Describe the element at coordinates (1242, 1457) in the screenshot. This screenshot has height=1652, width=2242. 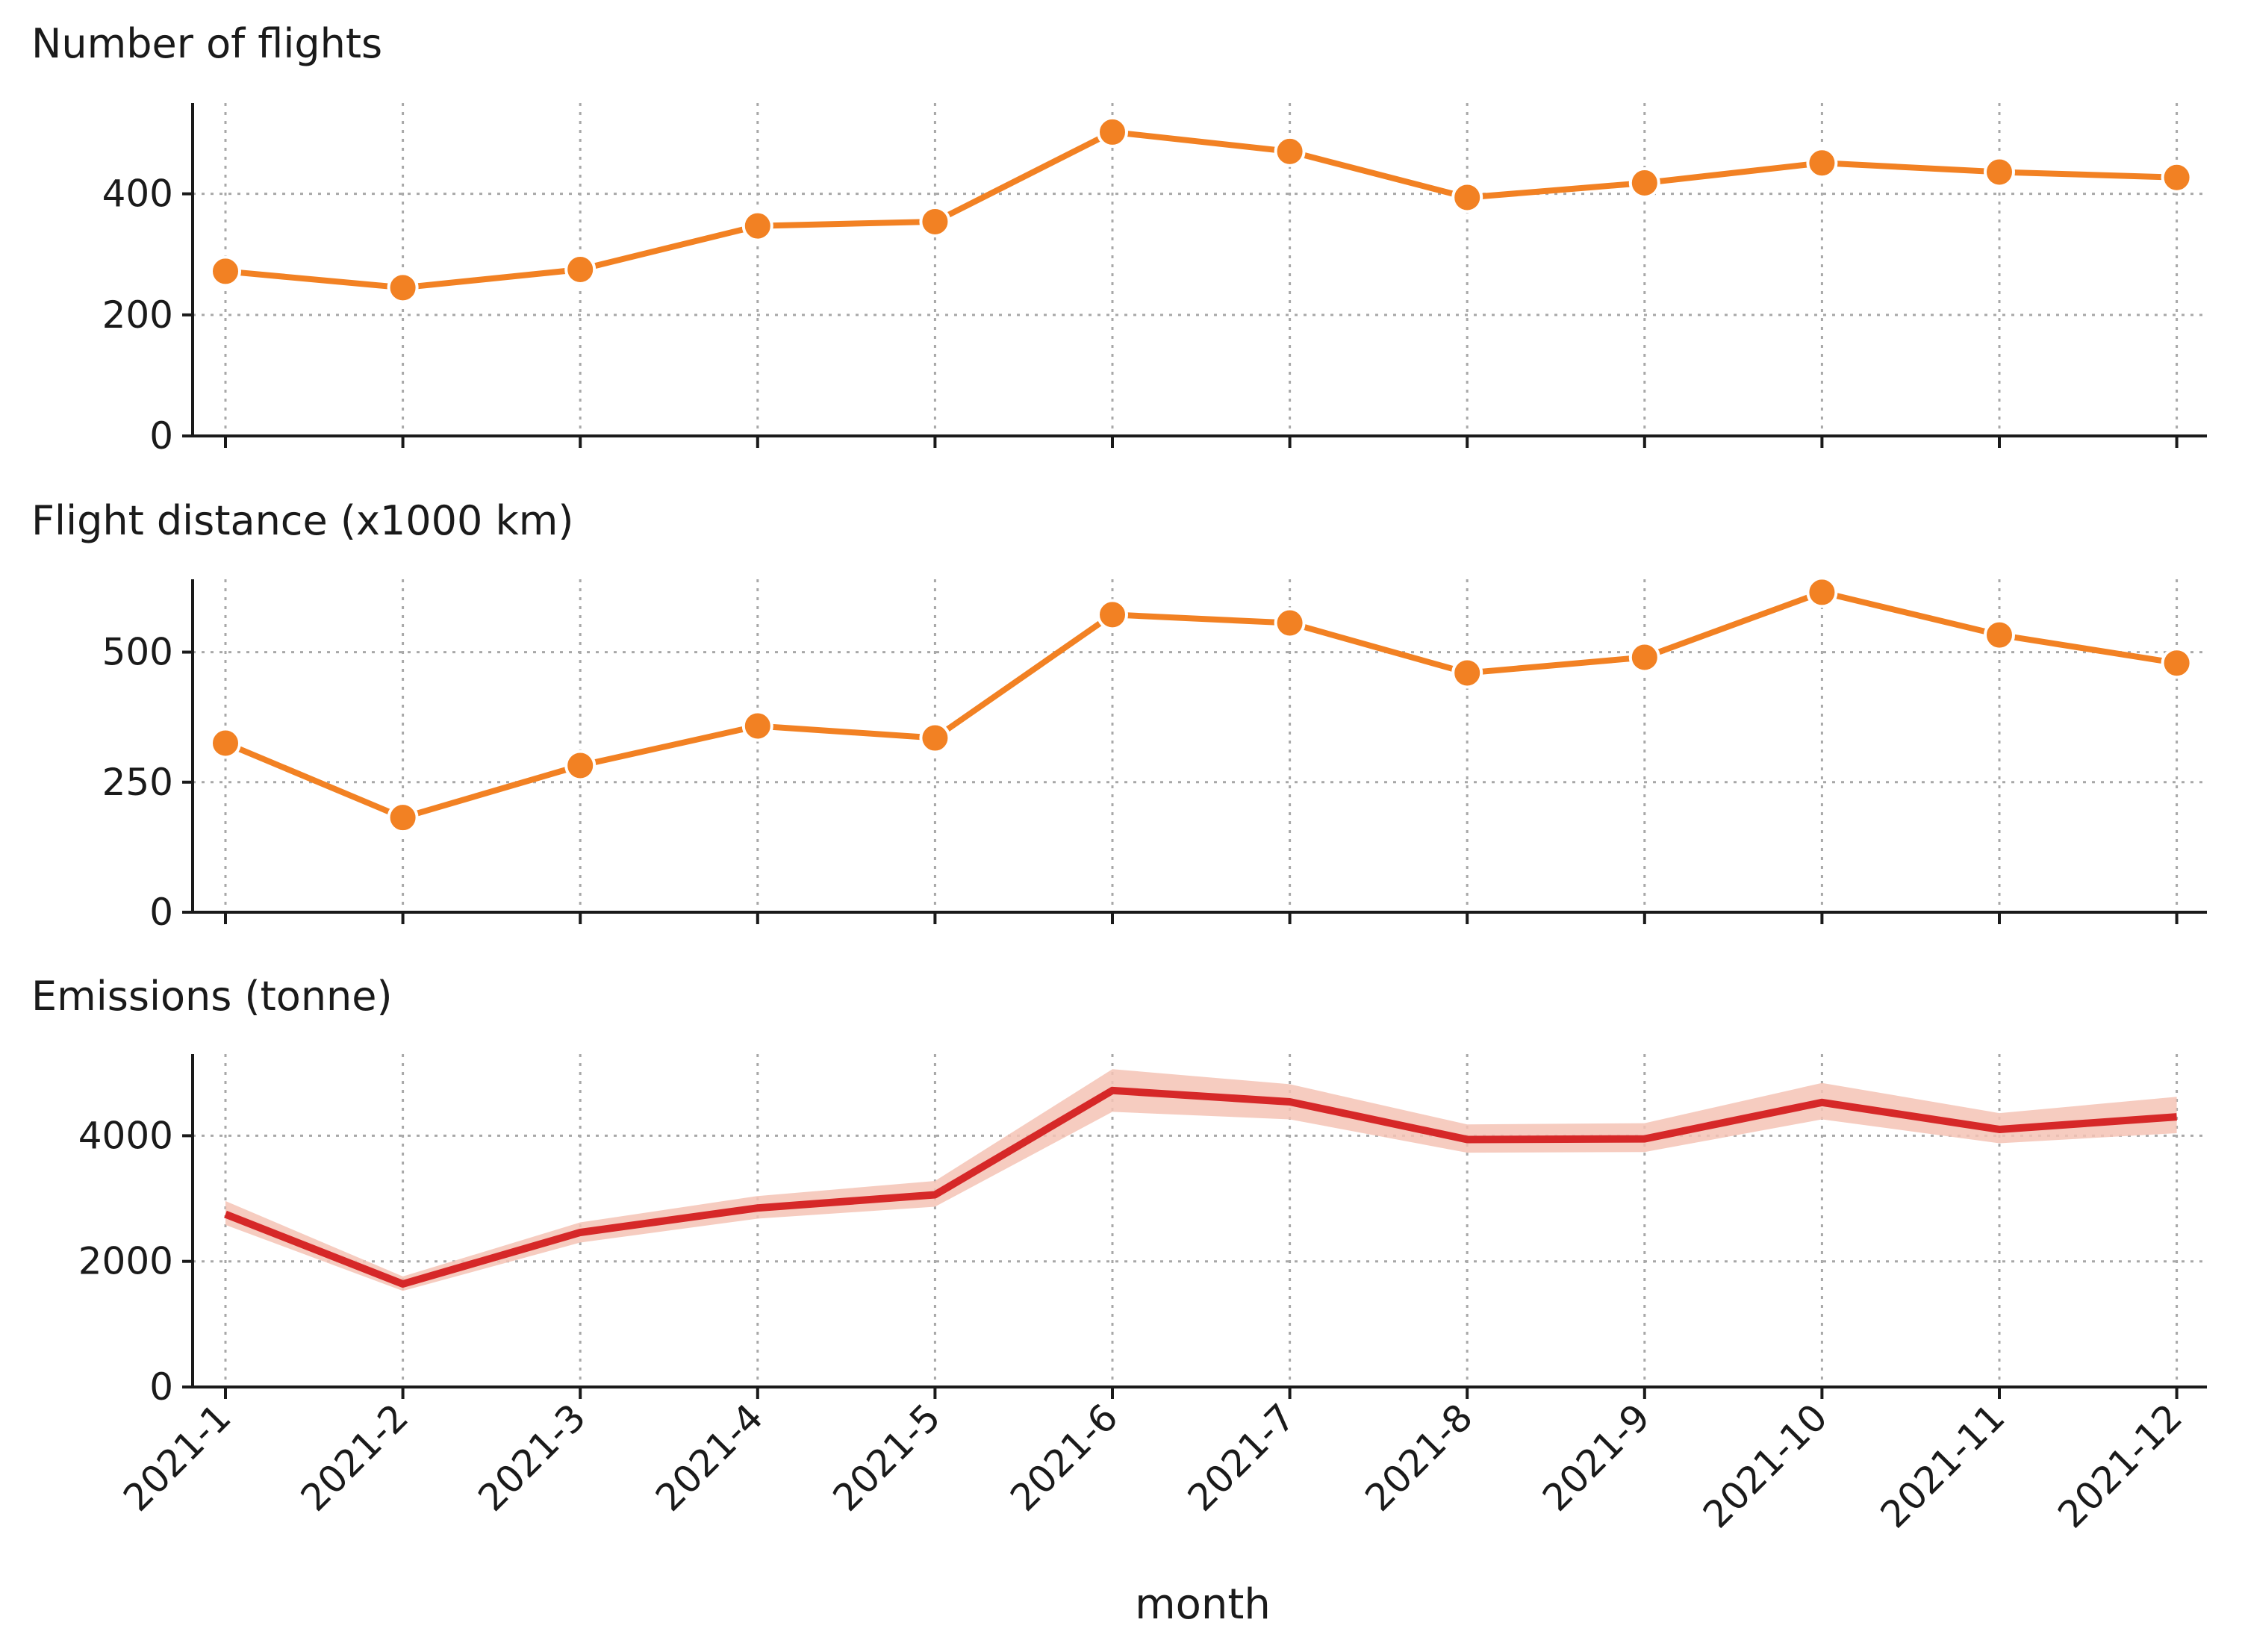
I see `x-tick-label-2021-7: 2021-7` at that location.